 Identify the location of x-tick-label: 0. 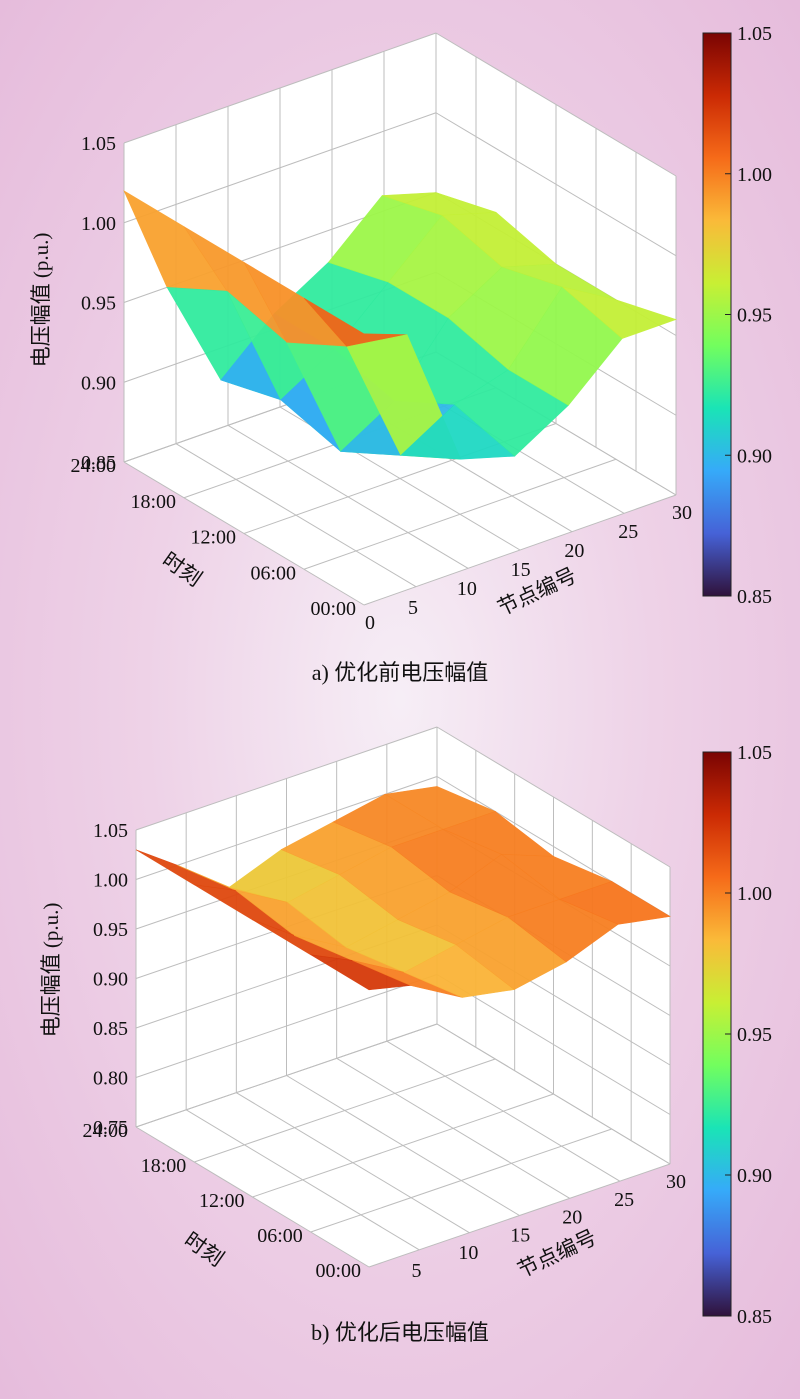
(370, 623).